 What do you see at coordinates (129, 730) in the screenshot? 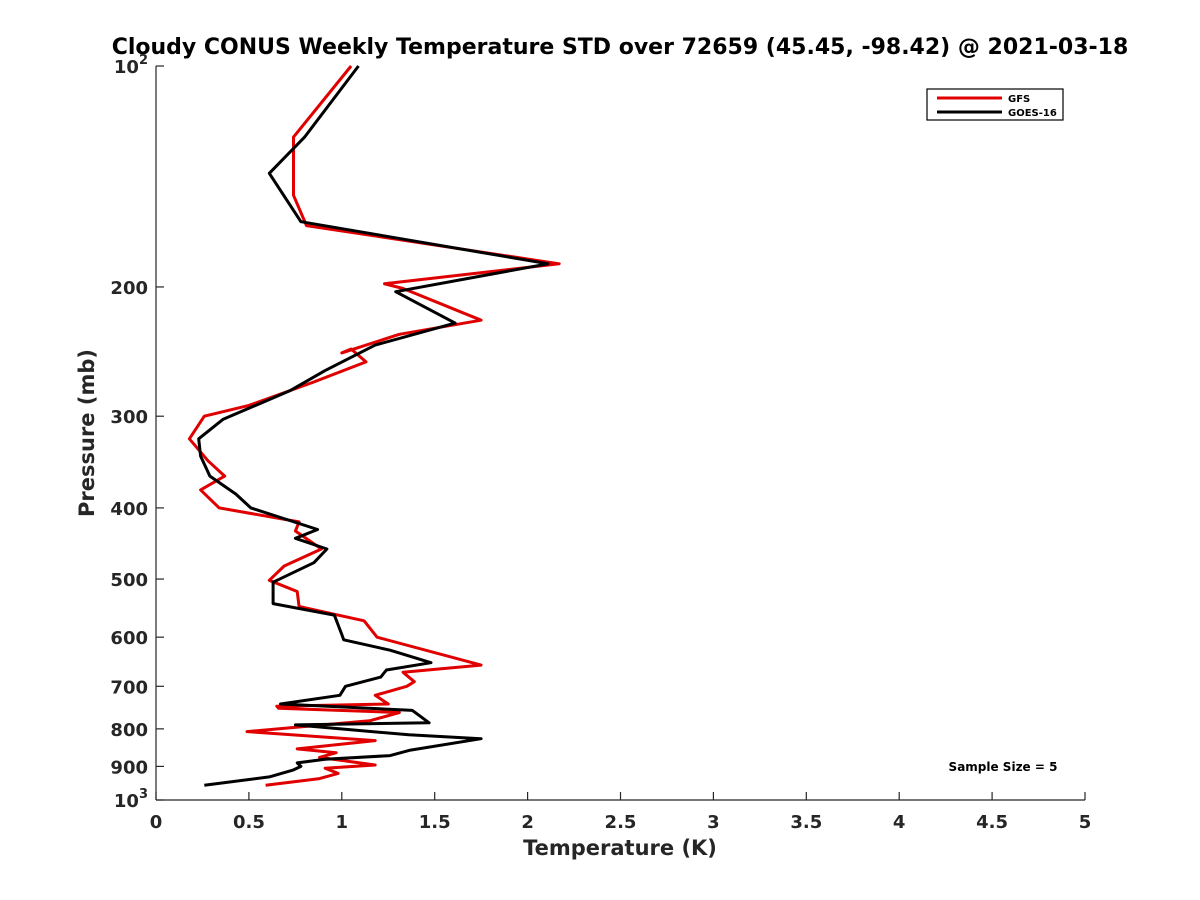
I see `y-tick-label: 800` at bounding box center [129, 730].